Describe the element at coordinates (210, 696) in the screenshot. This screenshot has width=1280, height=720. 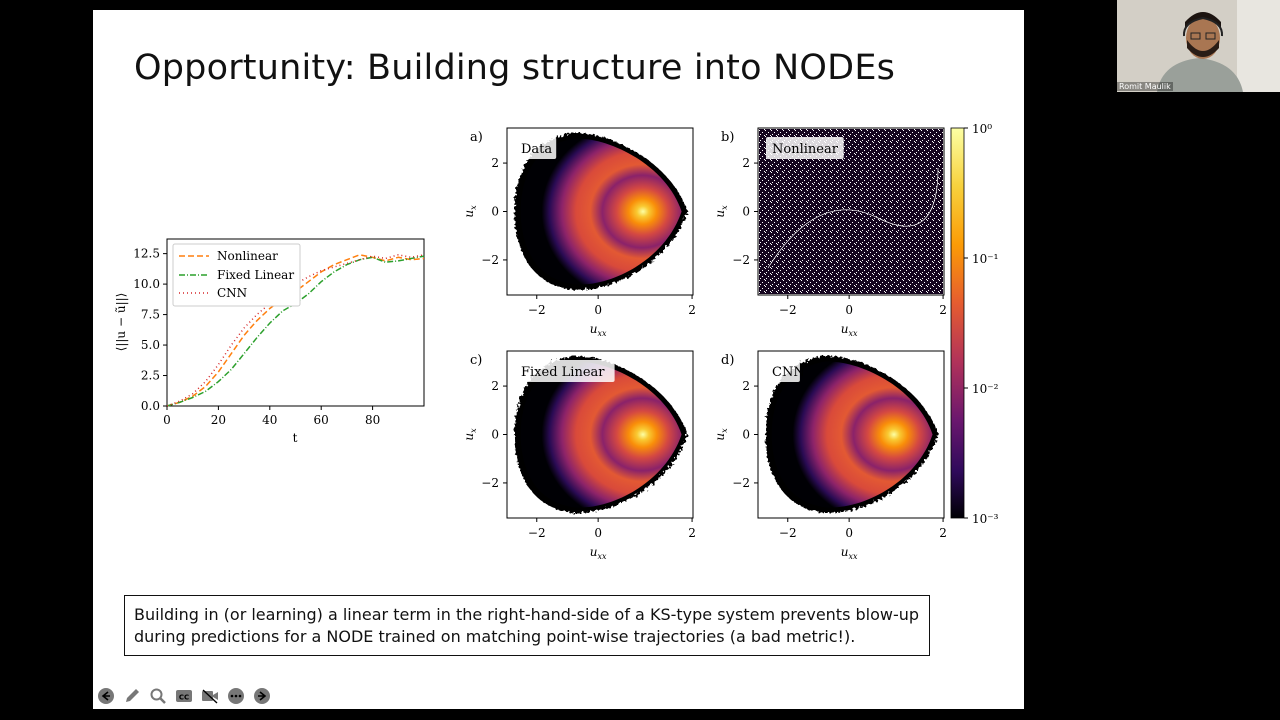
I see `video-icon` at that location.